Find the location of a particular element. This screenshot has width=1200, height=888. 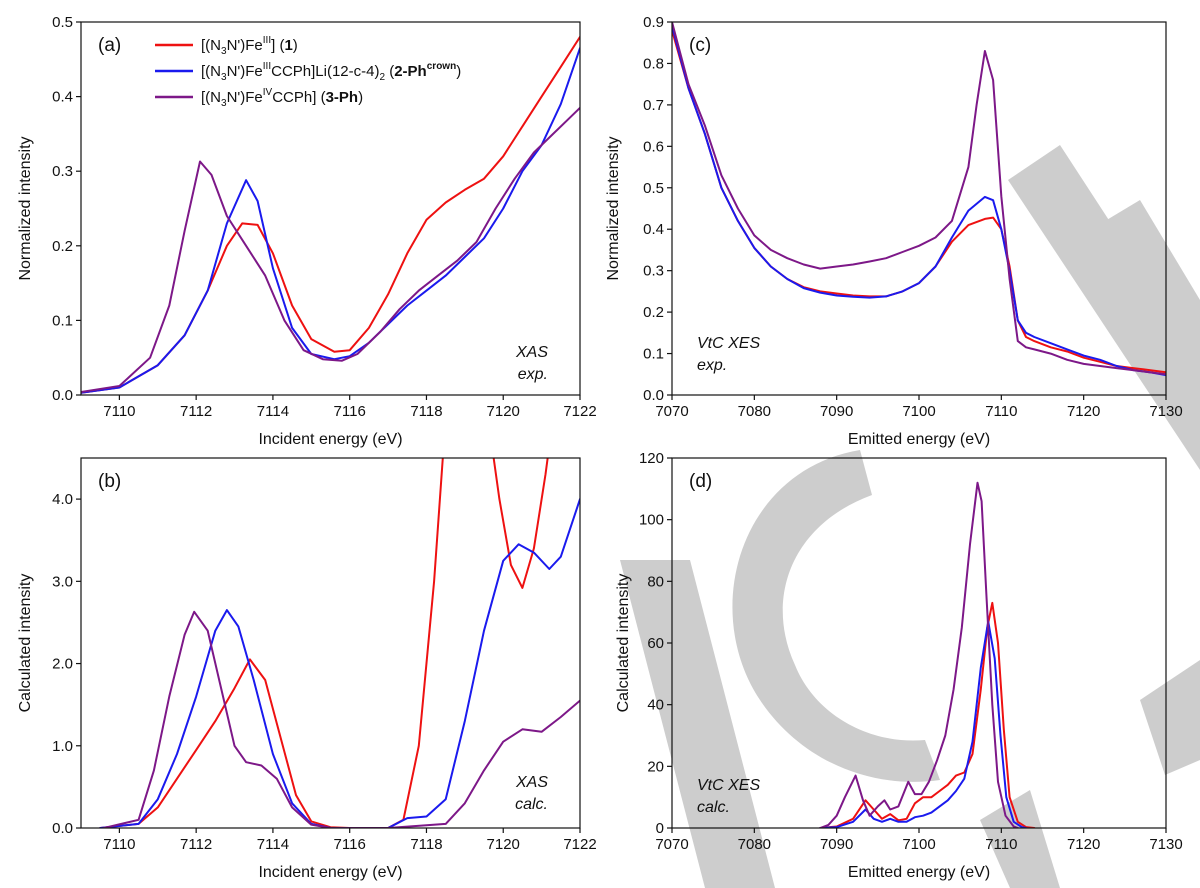

y-tick-label: 60 is located at coordinates (655, 643).